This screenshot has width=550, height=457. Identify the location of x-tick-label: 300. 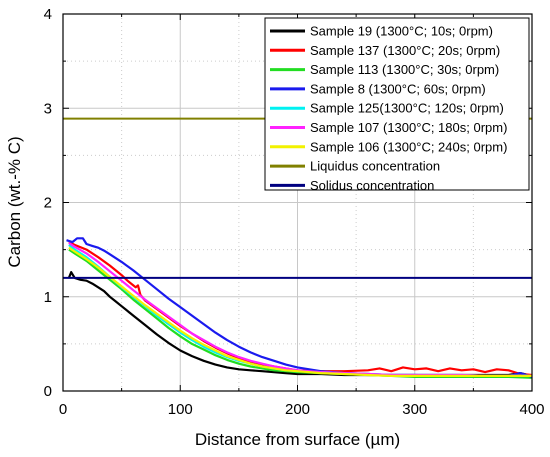
(414, 409).